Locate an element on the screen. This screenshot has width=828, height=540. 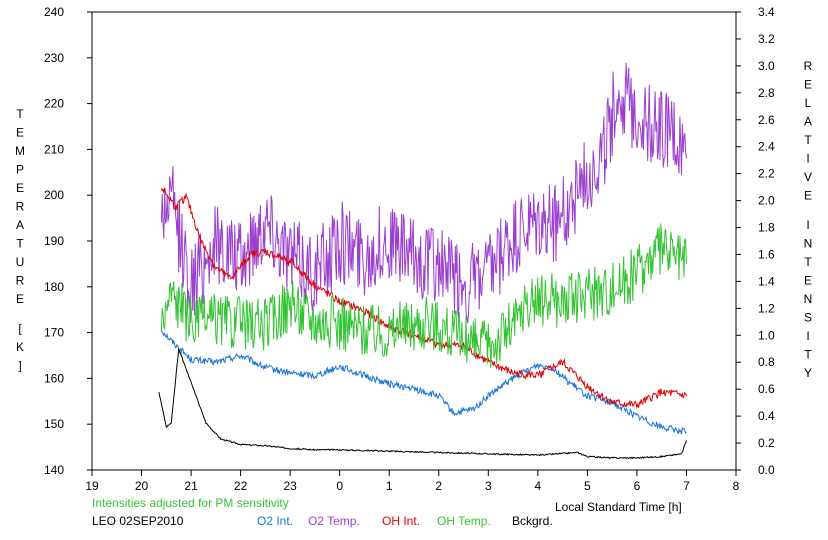
y-left-tick-label: 180 is located at coordinates (54, 287).